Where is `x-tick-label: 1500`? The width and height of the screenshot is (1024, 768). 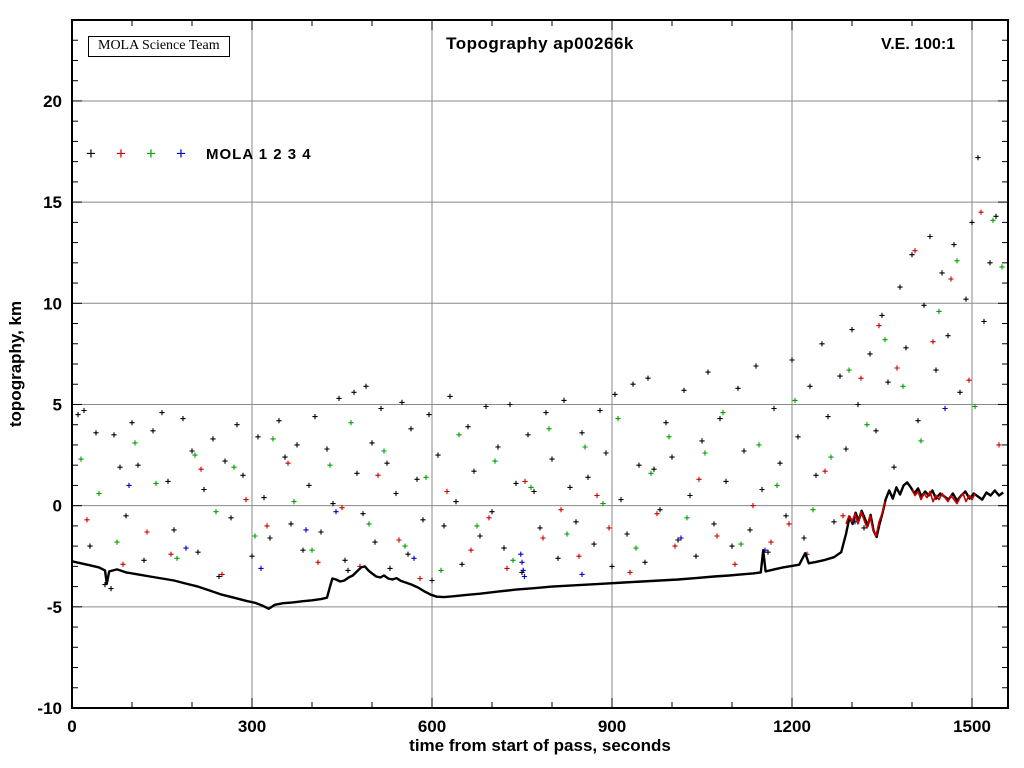 x-tick-label: 1500 is located at coordinates (972, 726).